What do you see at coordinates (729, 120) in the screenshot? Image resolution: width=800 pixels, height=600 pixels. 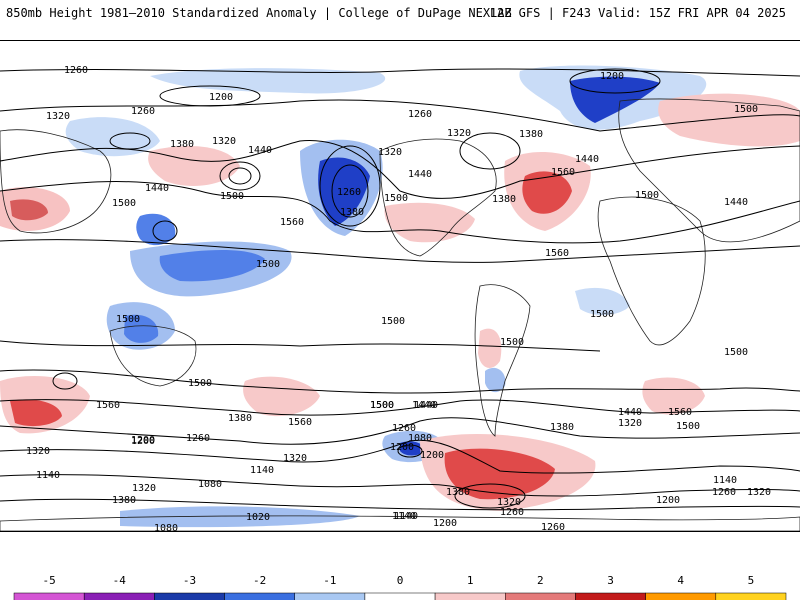 I see `anom-pos-europe` at bounding box center [729, 120].